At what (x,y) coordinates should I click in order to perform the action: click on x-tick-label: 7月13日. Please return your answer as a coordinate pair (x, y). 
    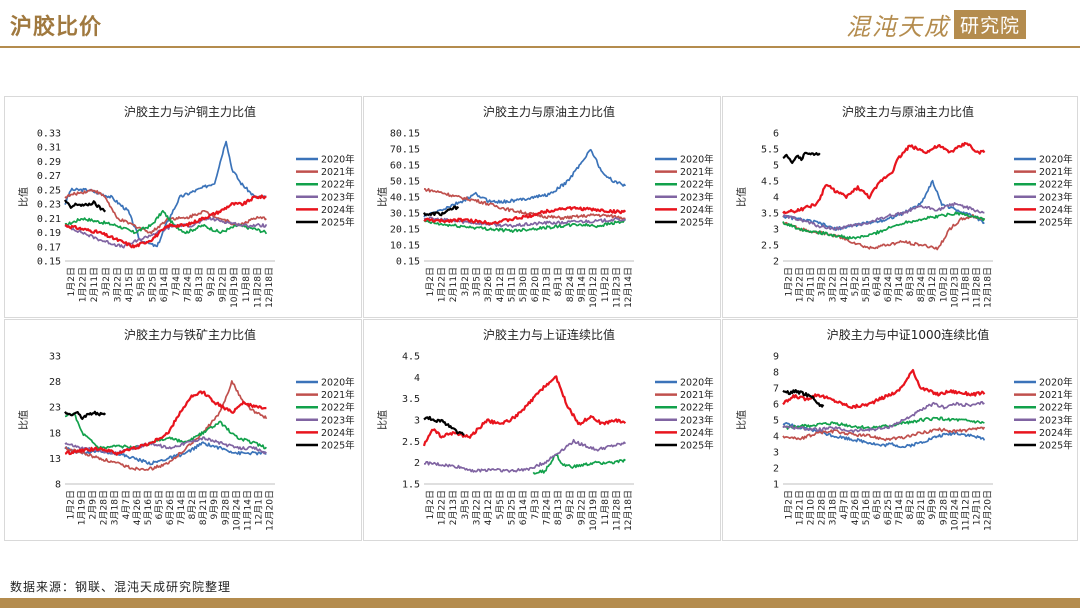
    Looking at the image, I should click on (547, 284).